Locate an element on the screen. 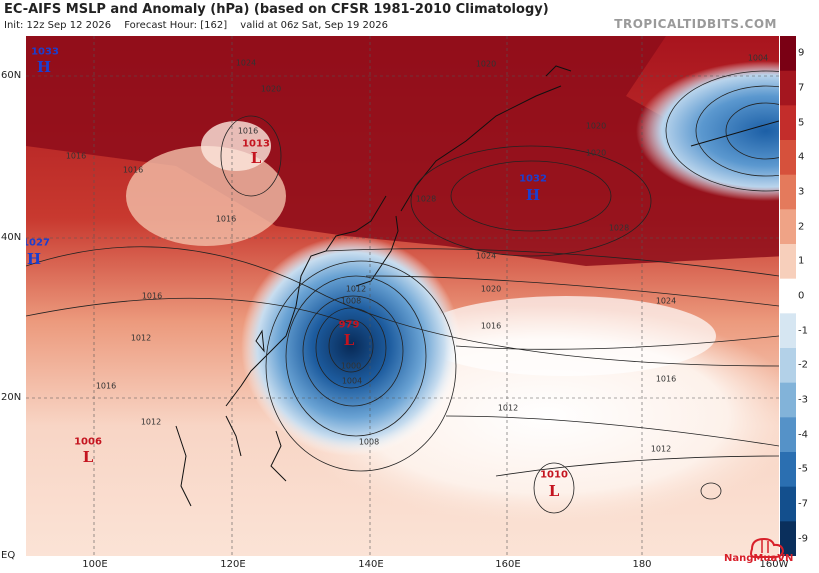 This screenshot has height=573, width=819. colorbar-label: 7 is located at coordinates (801, 88).